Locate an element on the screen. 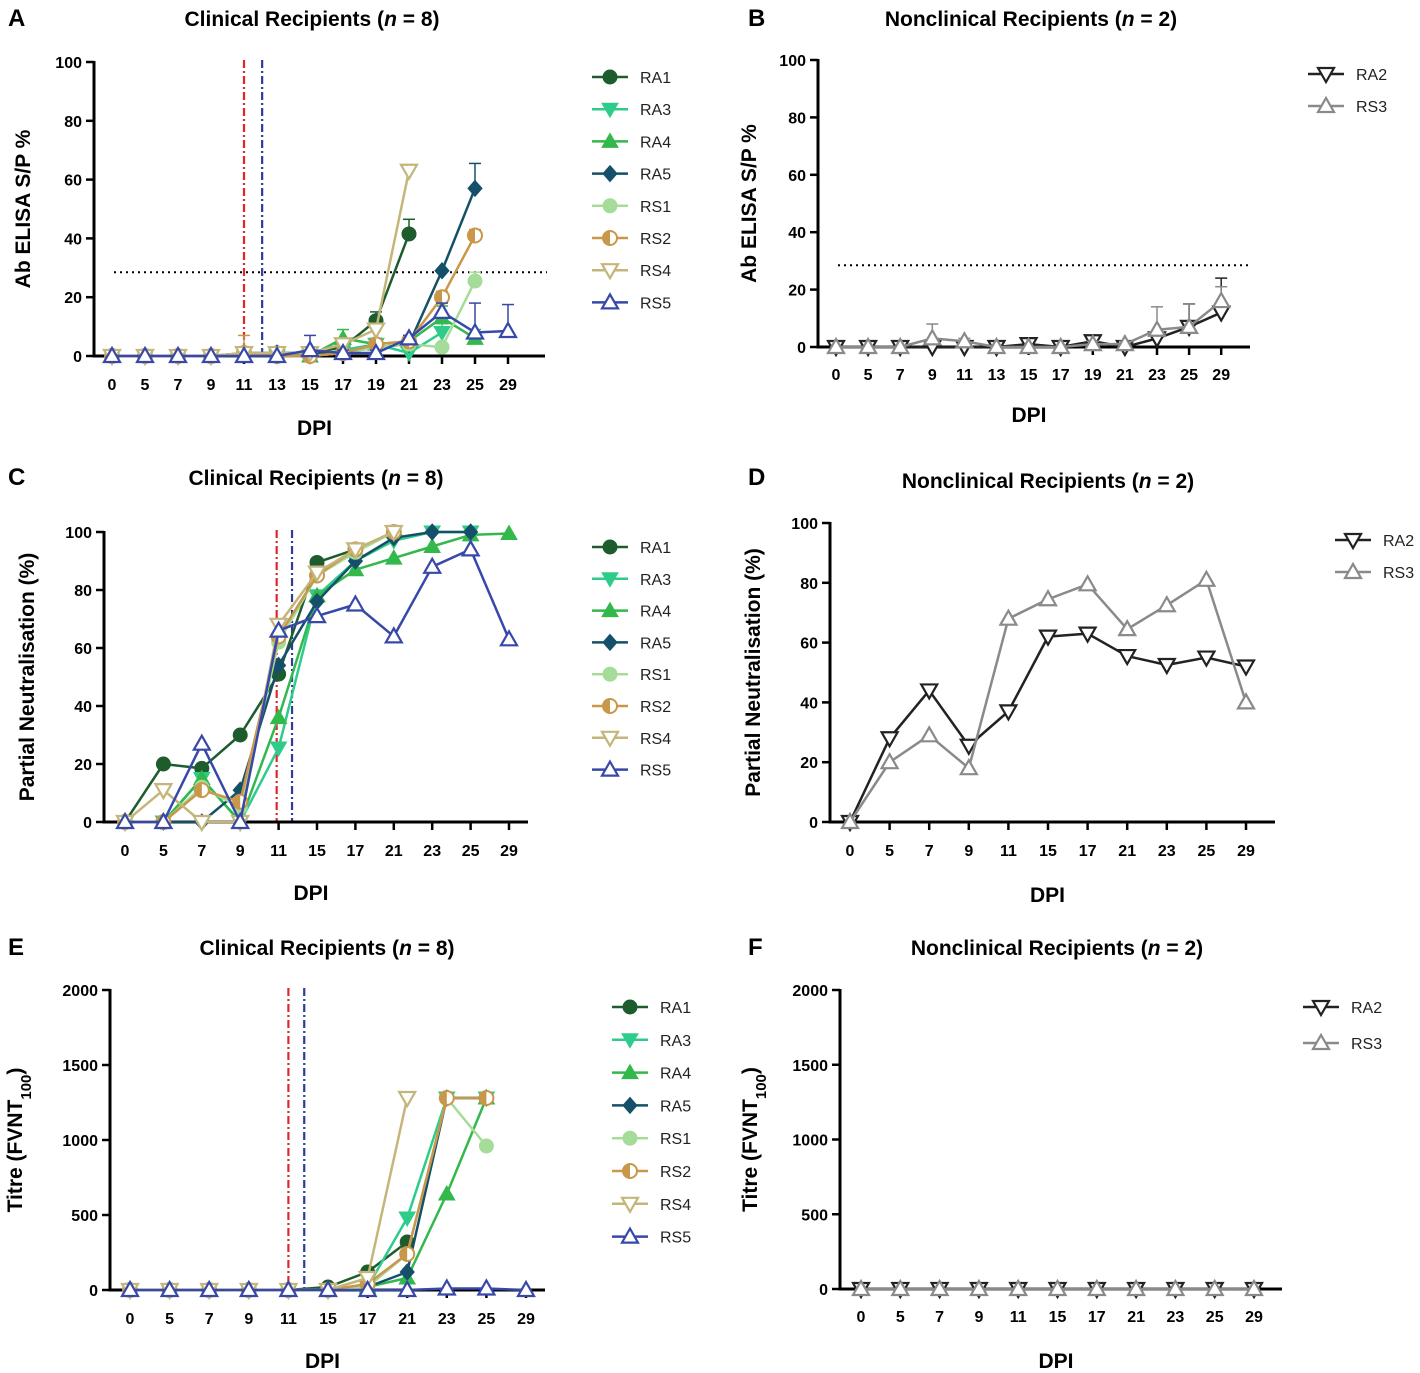 The height and width of the screenshot is (1373, 1420). series-ra3 is located at coordinates (308, 1195).